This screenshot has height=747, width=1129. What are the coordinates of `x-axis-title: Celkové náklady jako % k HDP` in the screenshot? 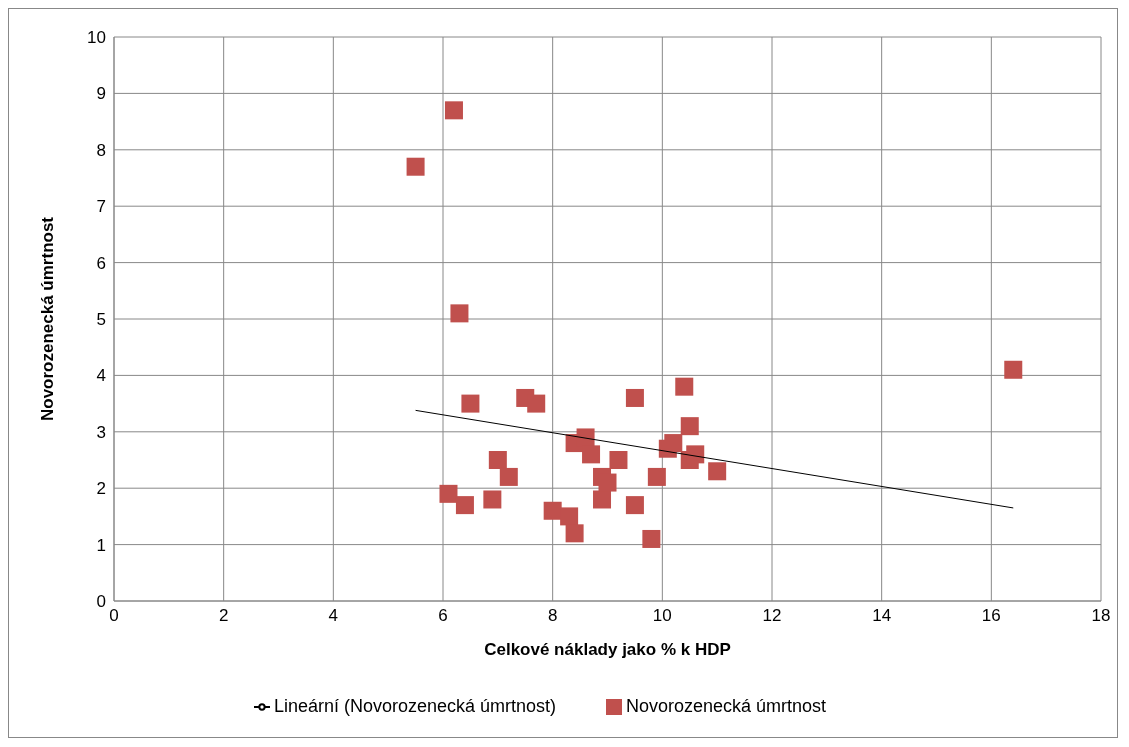 It's located at (607, 650).